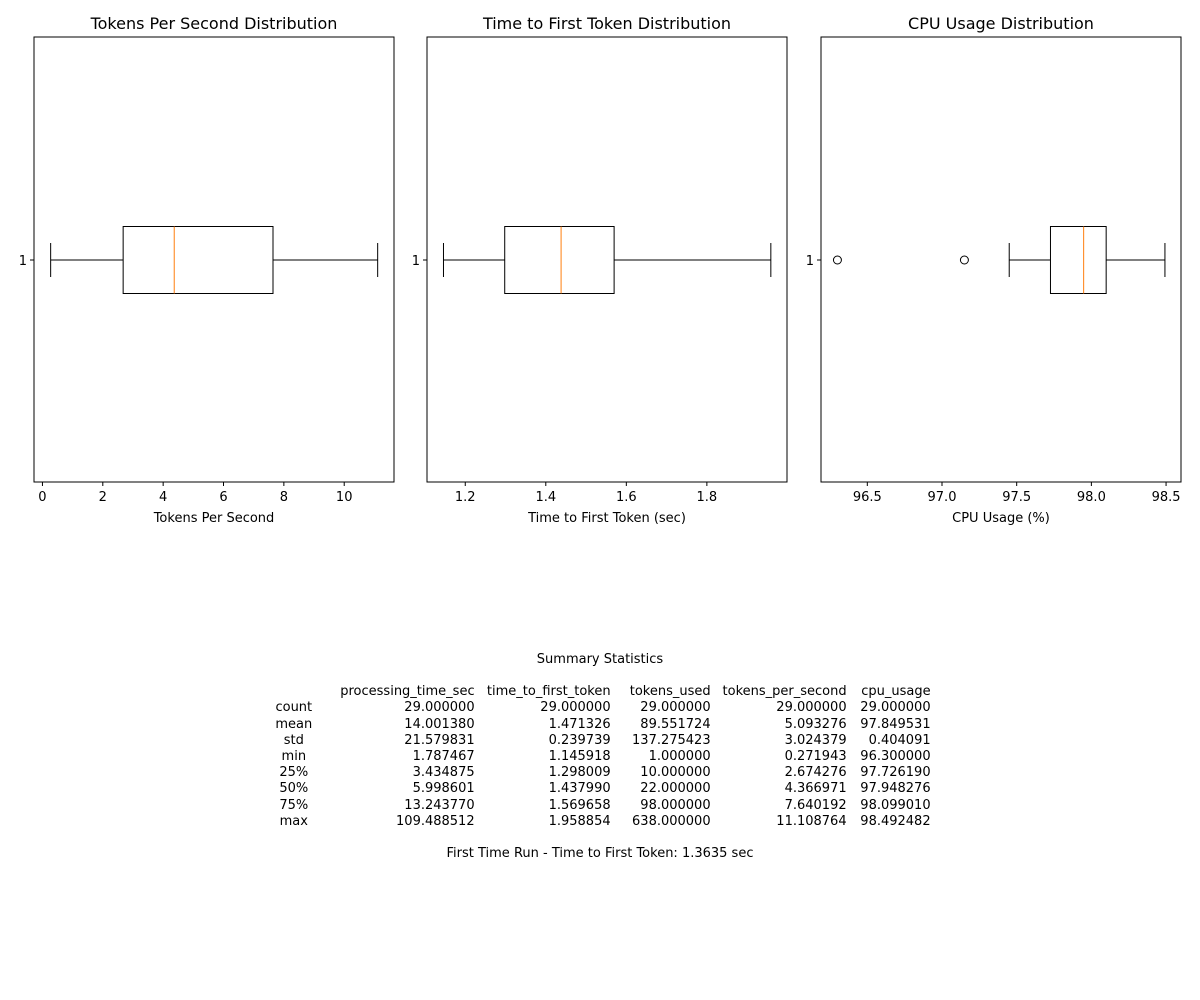 This screenshot has height=1000, width=1200. Describe the element at coordinates (344, 497) in the screenshot. I see `x-tick-label: 10` at that location.